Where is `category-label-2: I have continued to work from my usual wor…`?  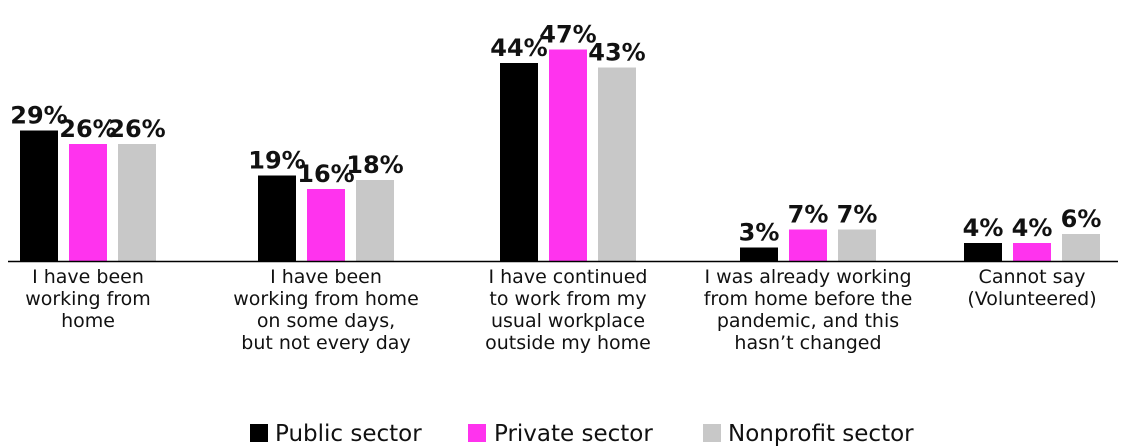
category-label-2: I have continued to work from my usual wor… is located at coordinates (568, 310).